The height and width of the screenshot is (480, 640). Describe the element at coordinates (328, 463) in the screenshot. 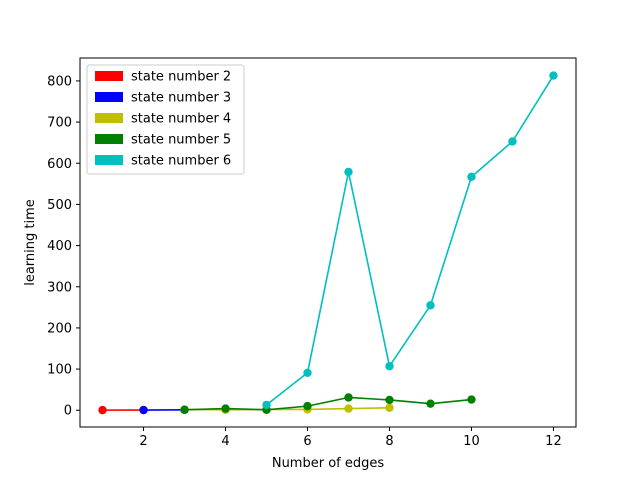

I see `x-axis-label: Number of edges` at that location.